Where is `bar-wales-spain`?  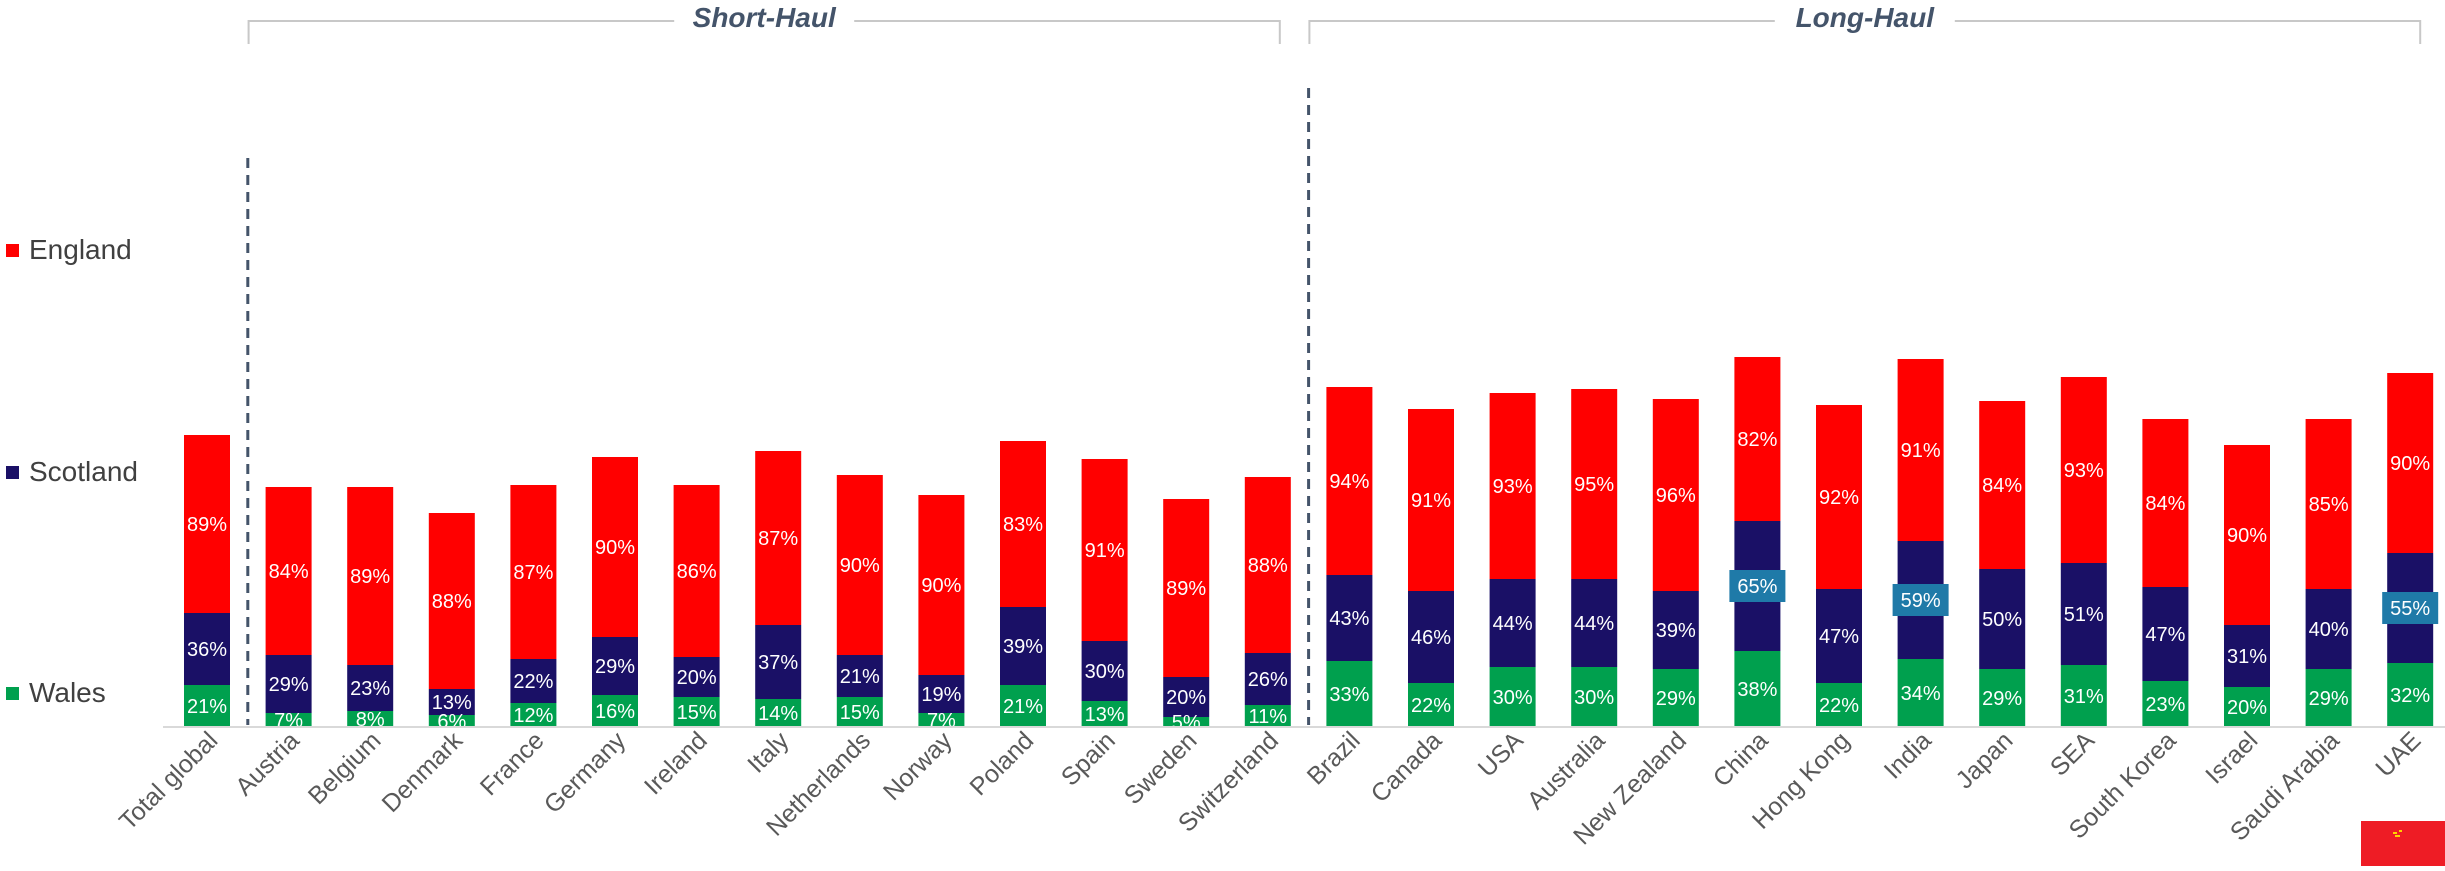
bar-wales-spain is located at coordinates (1104, 714).